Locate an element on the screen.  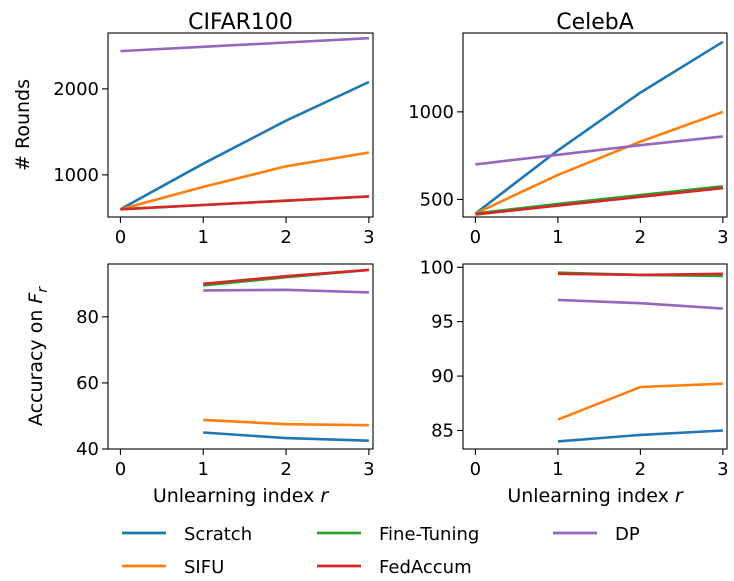
legend-label: Fine-Tuning is located at coordinates (429, 534).